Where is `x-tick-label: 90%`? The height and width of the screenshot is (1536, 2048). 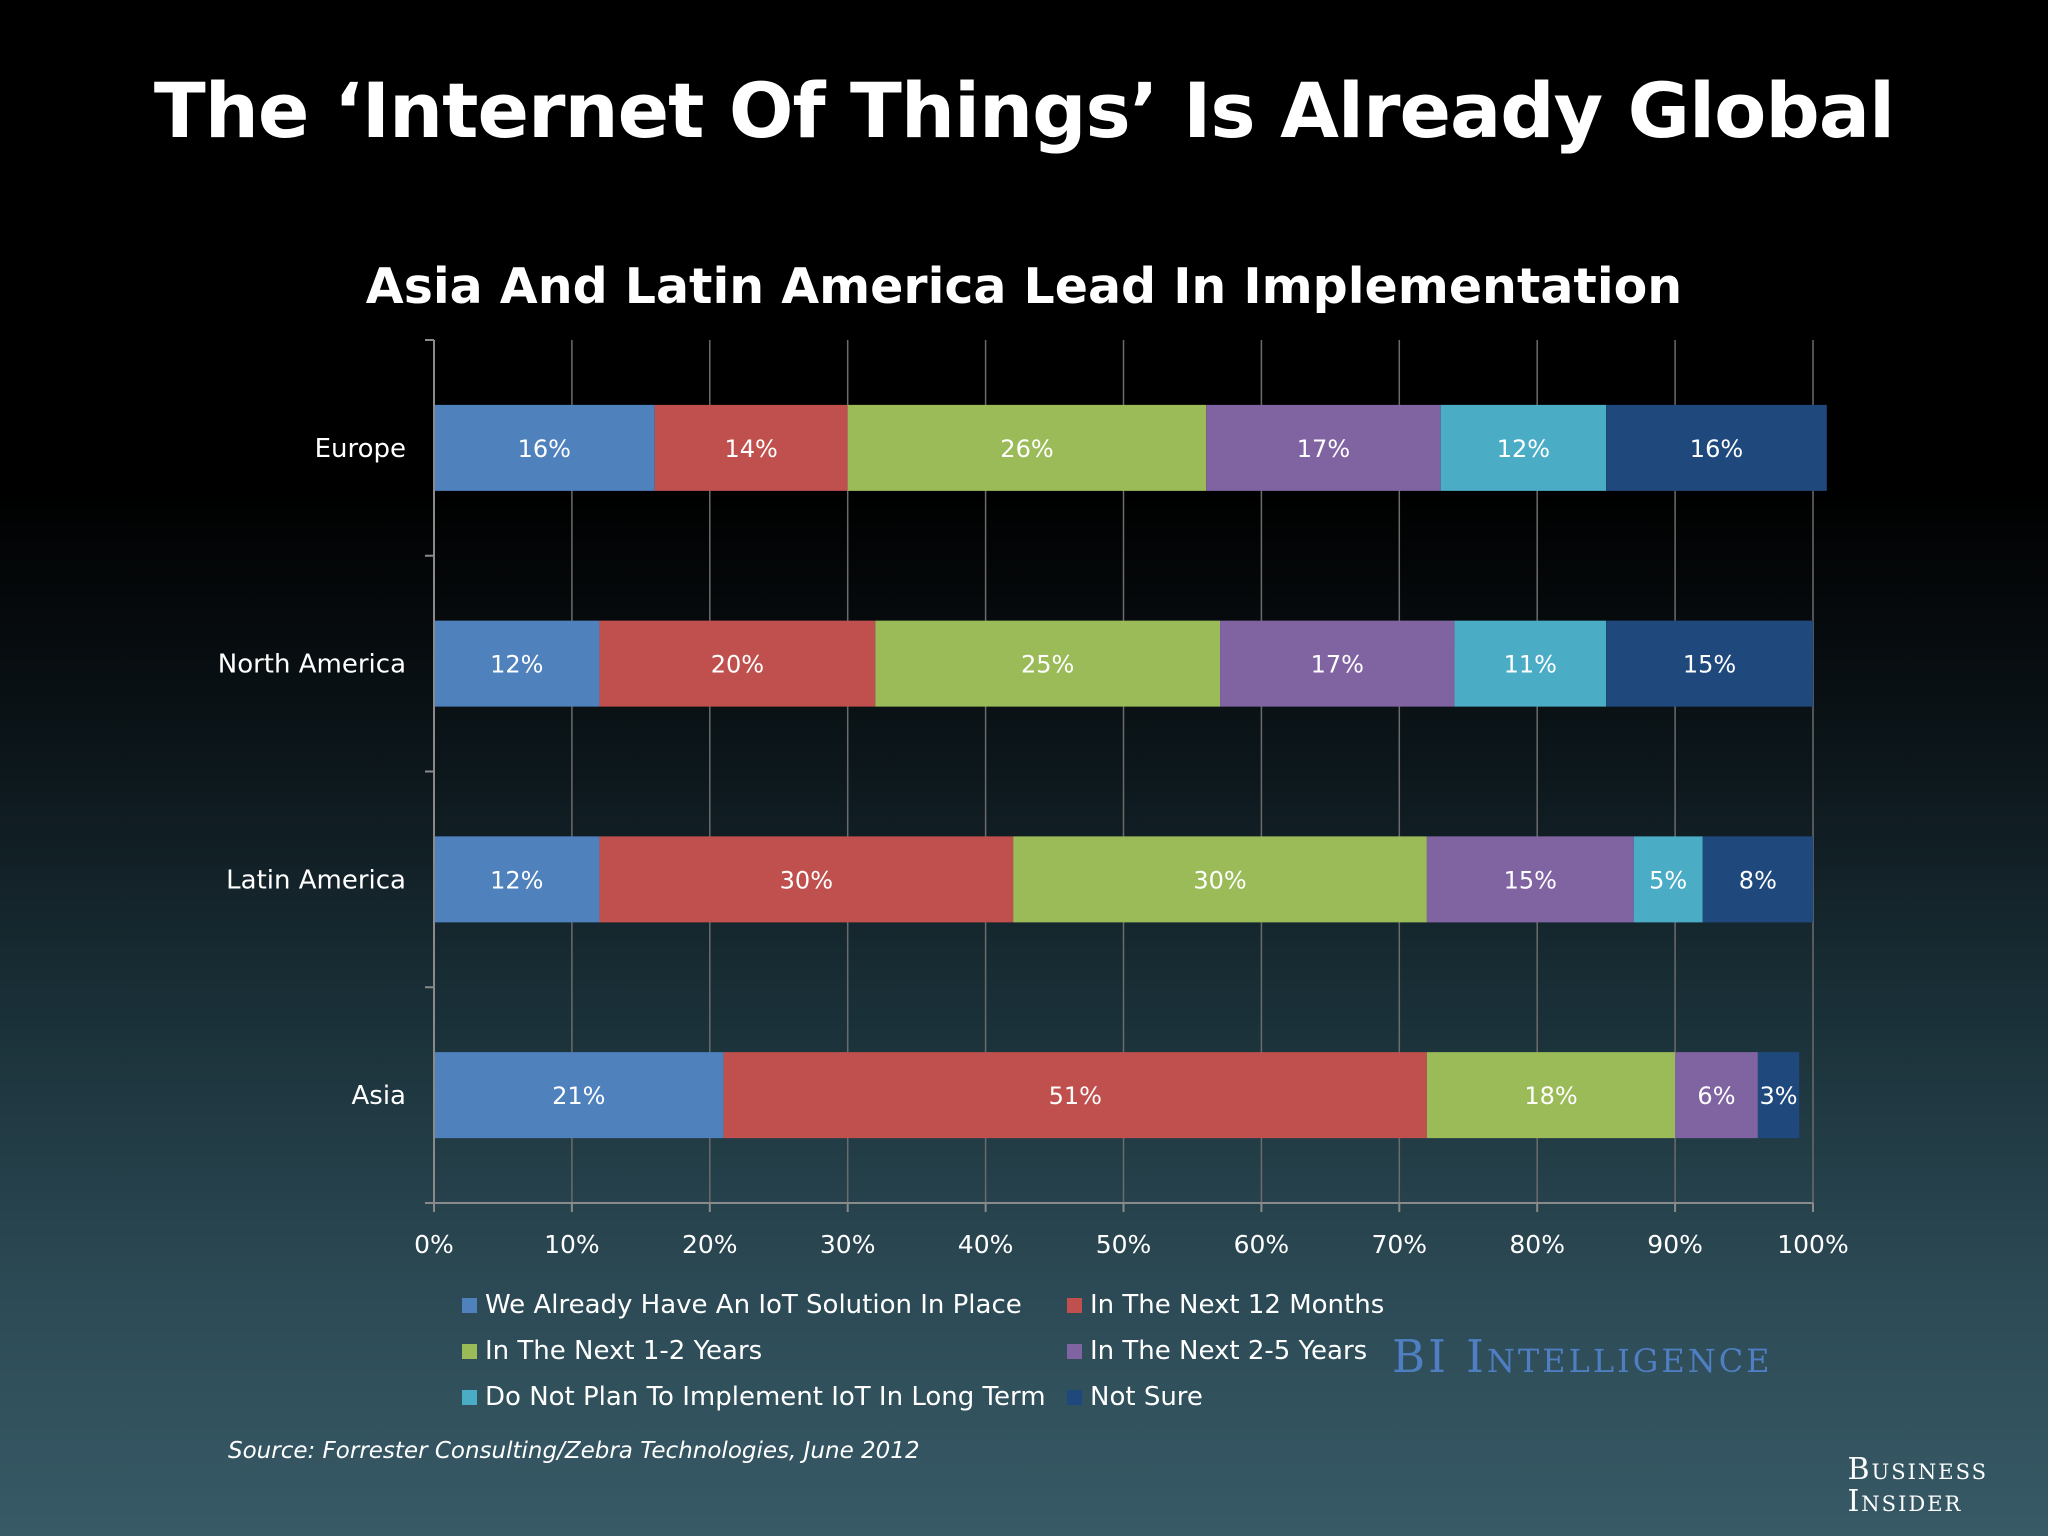
x-tick-label: 90% is located at coordinates (1675, 1244).